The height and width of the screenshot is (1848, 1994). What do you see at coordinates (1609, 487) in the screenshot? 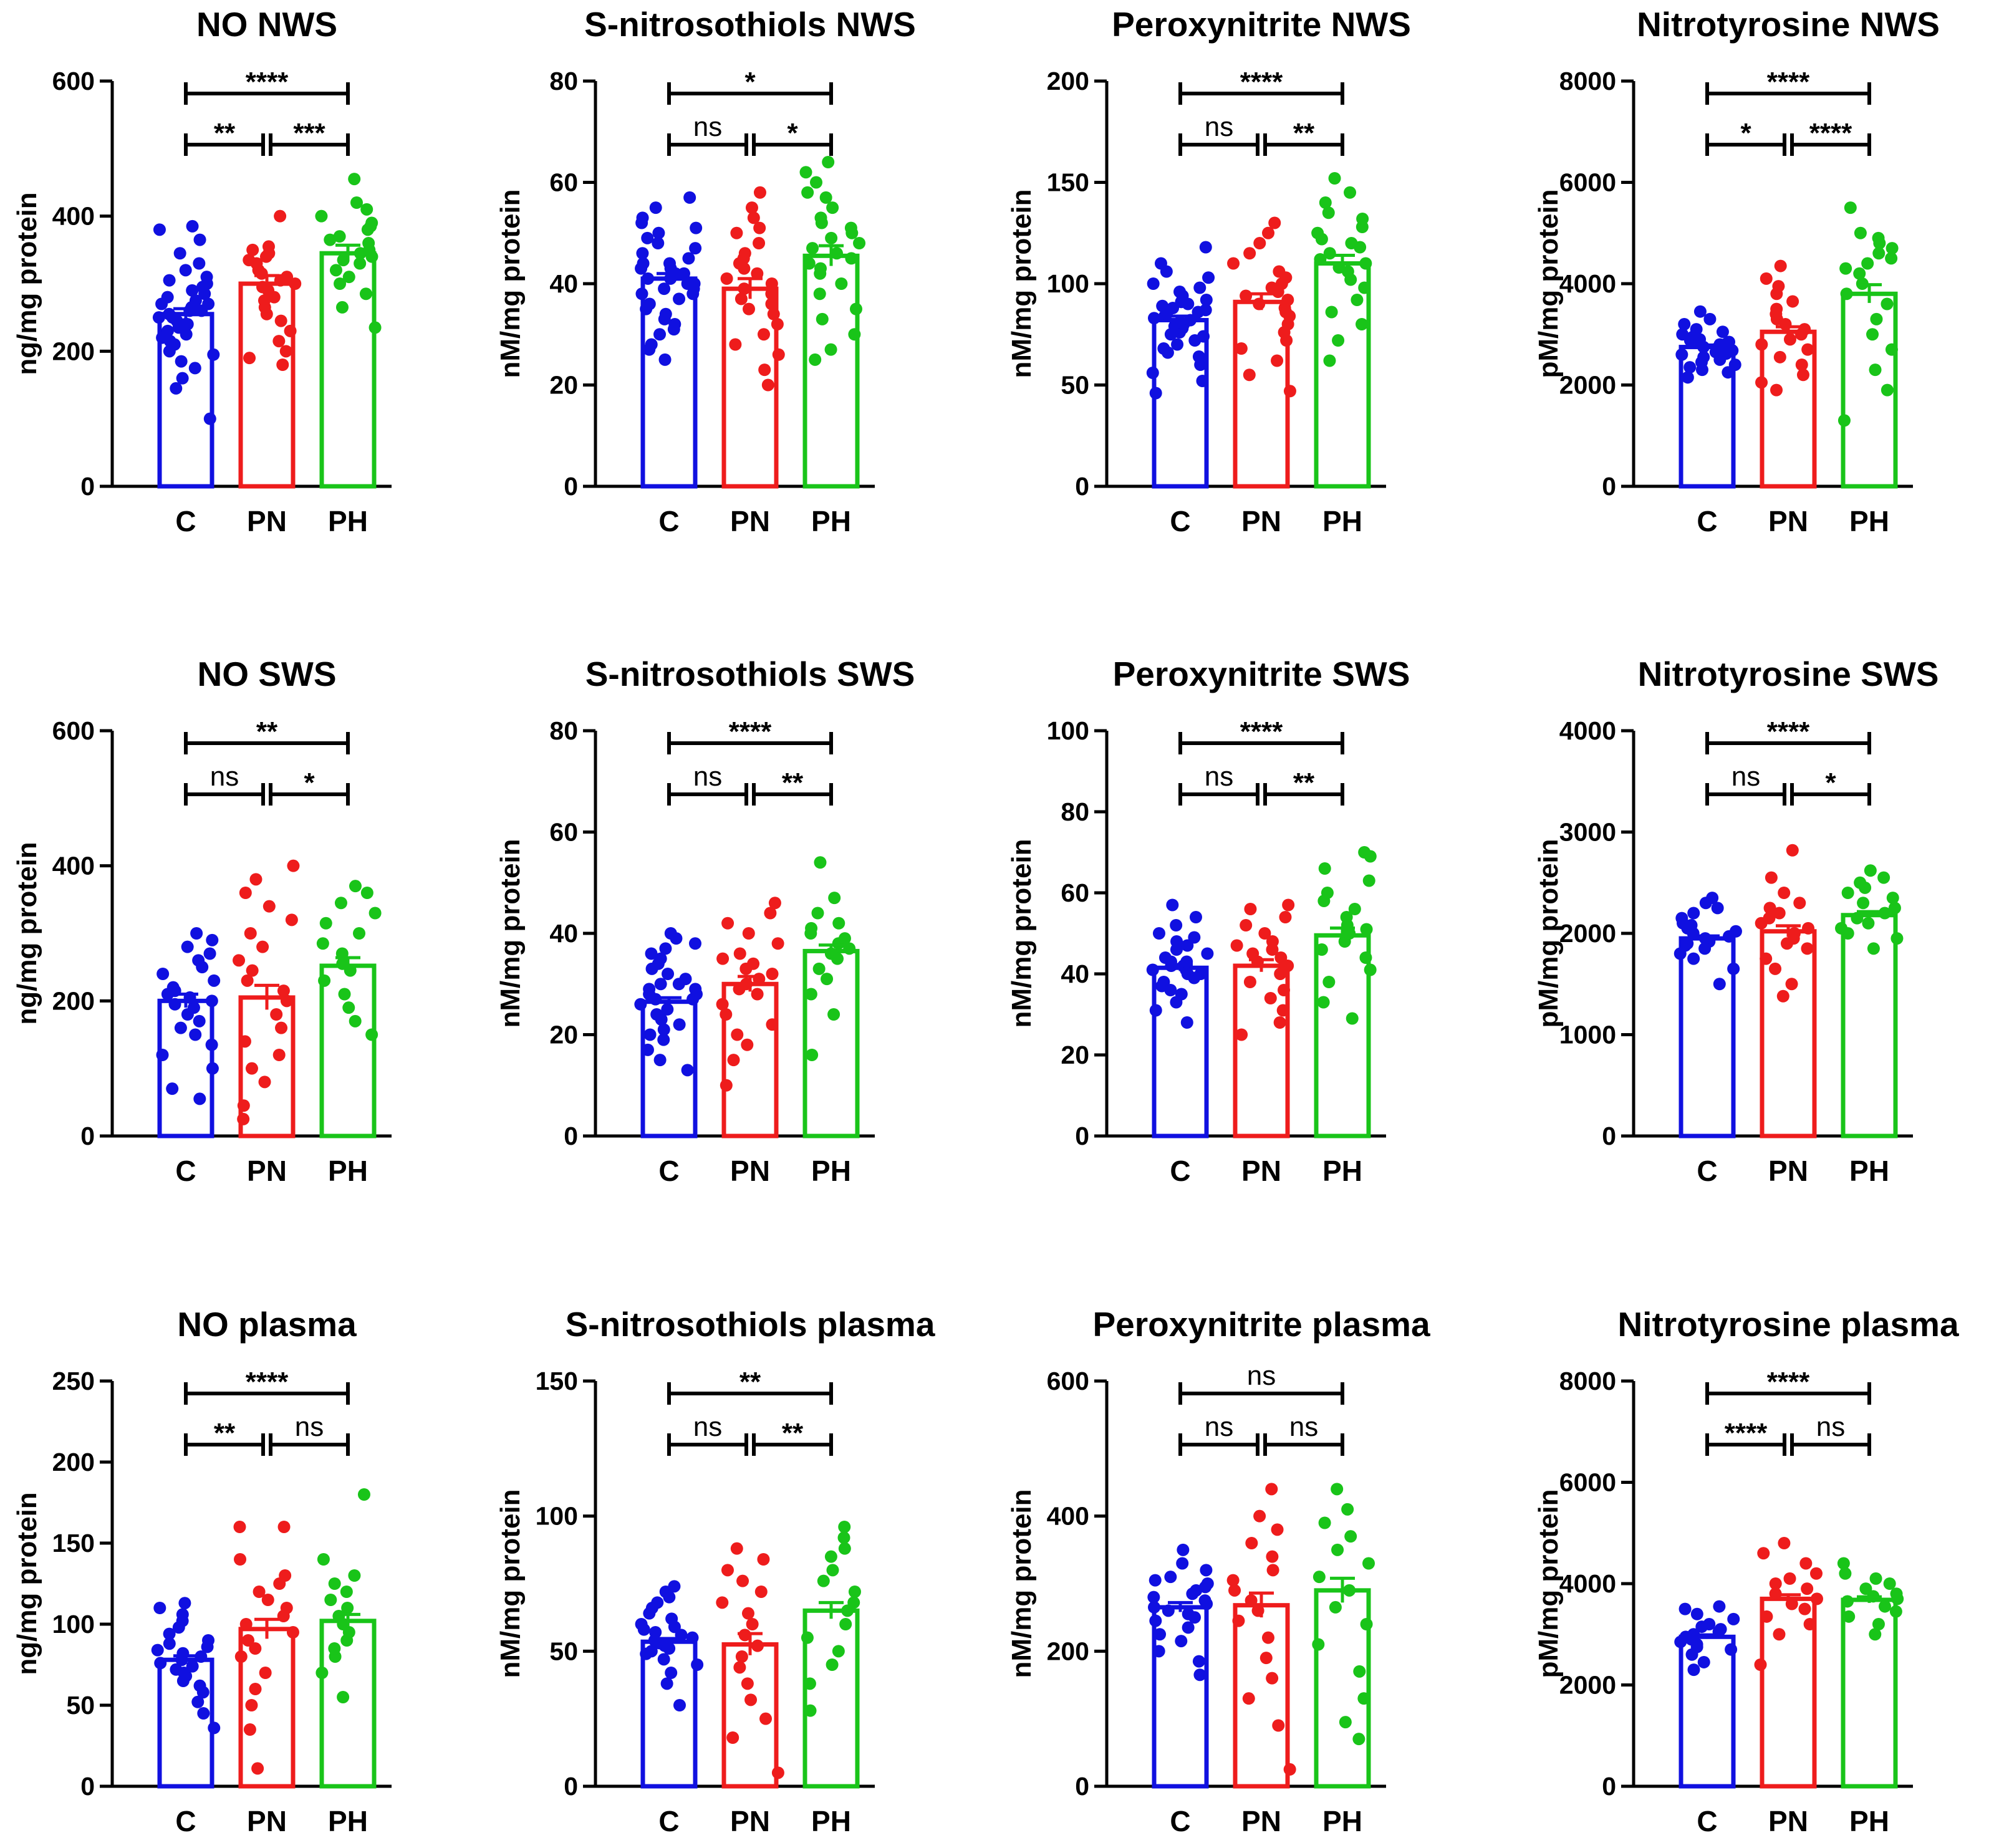
I see `y-tick-label: 0` at bounding box center [1609, 487].